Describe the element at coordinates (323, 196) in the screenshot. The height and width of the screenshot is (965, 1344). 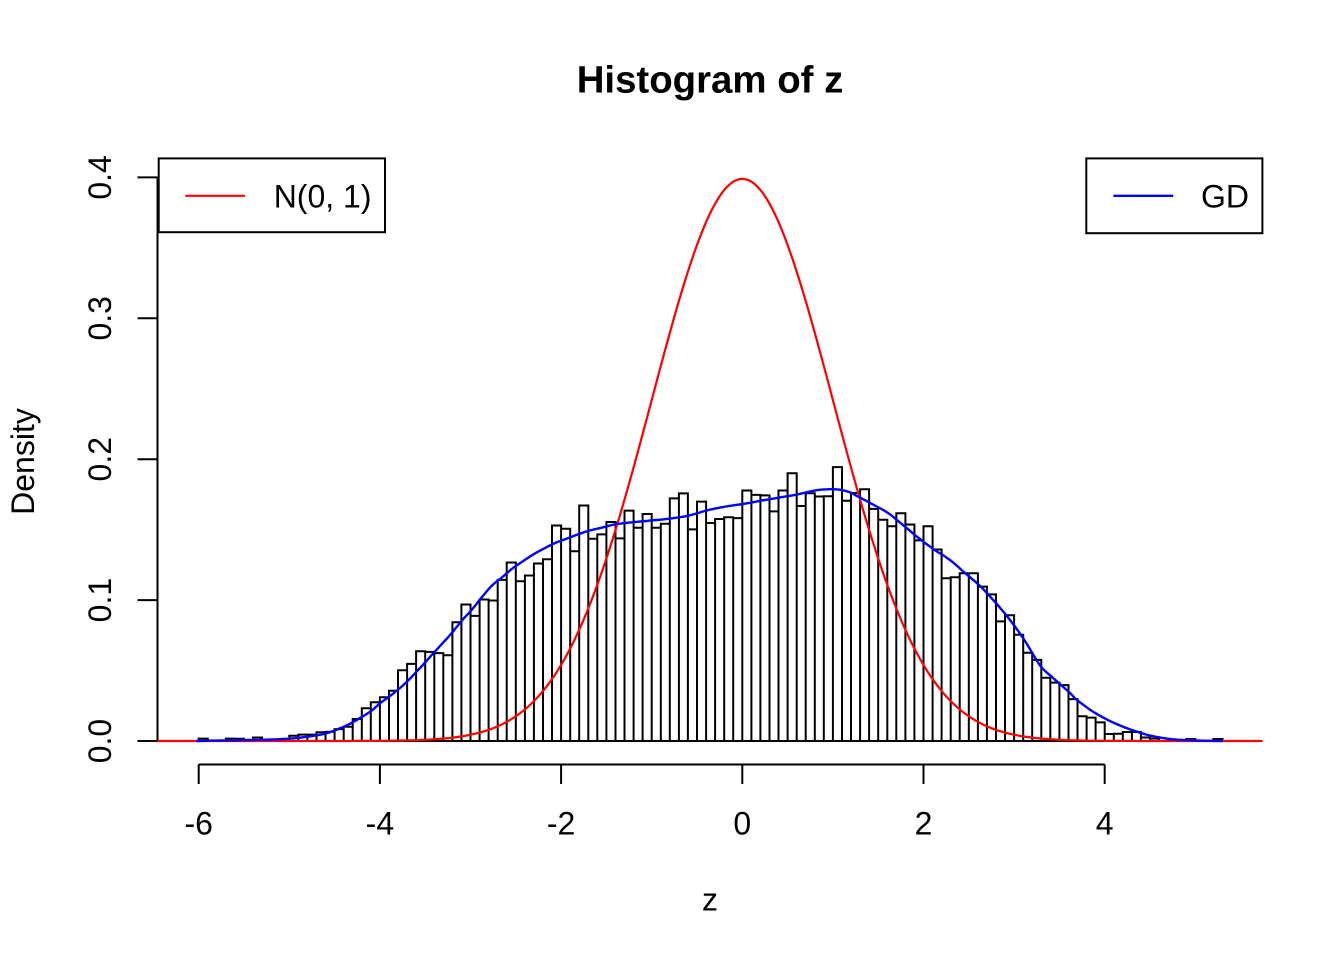
I see `svg-text: N(0, 1)` at that location.